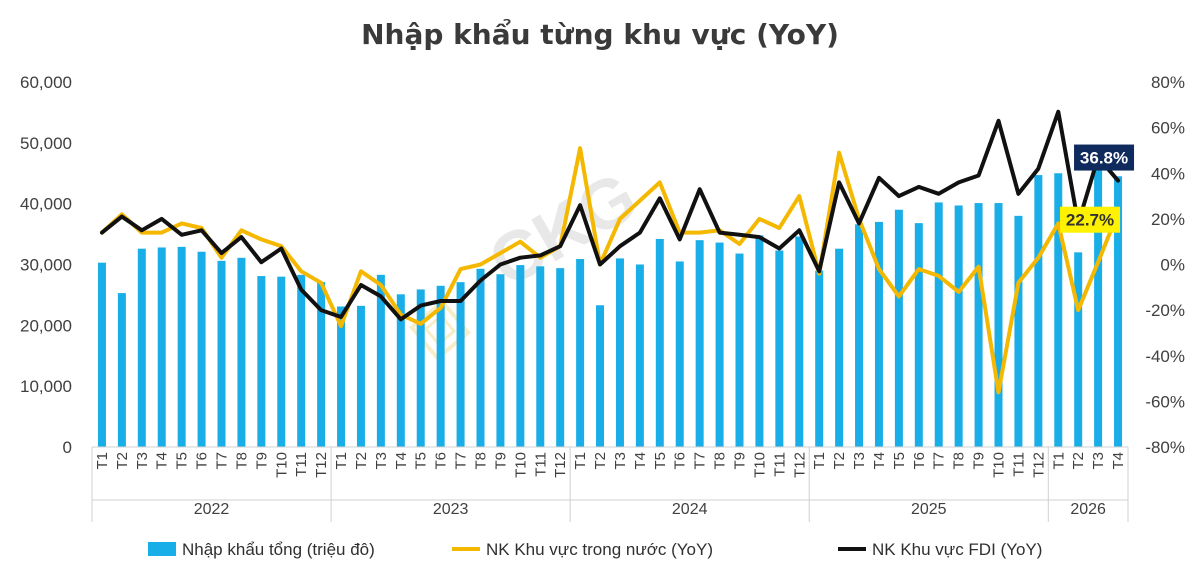 This screenshot has height=576, width=1200. I want to click on year-group-label: 2023, so click(451, 509).